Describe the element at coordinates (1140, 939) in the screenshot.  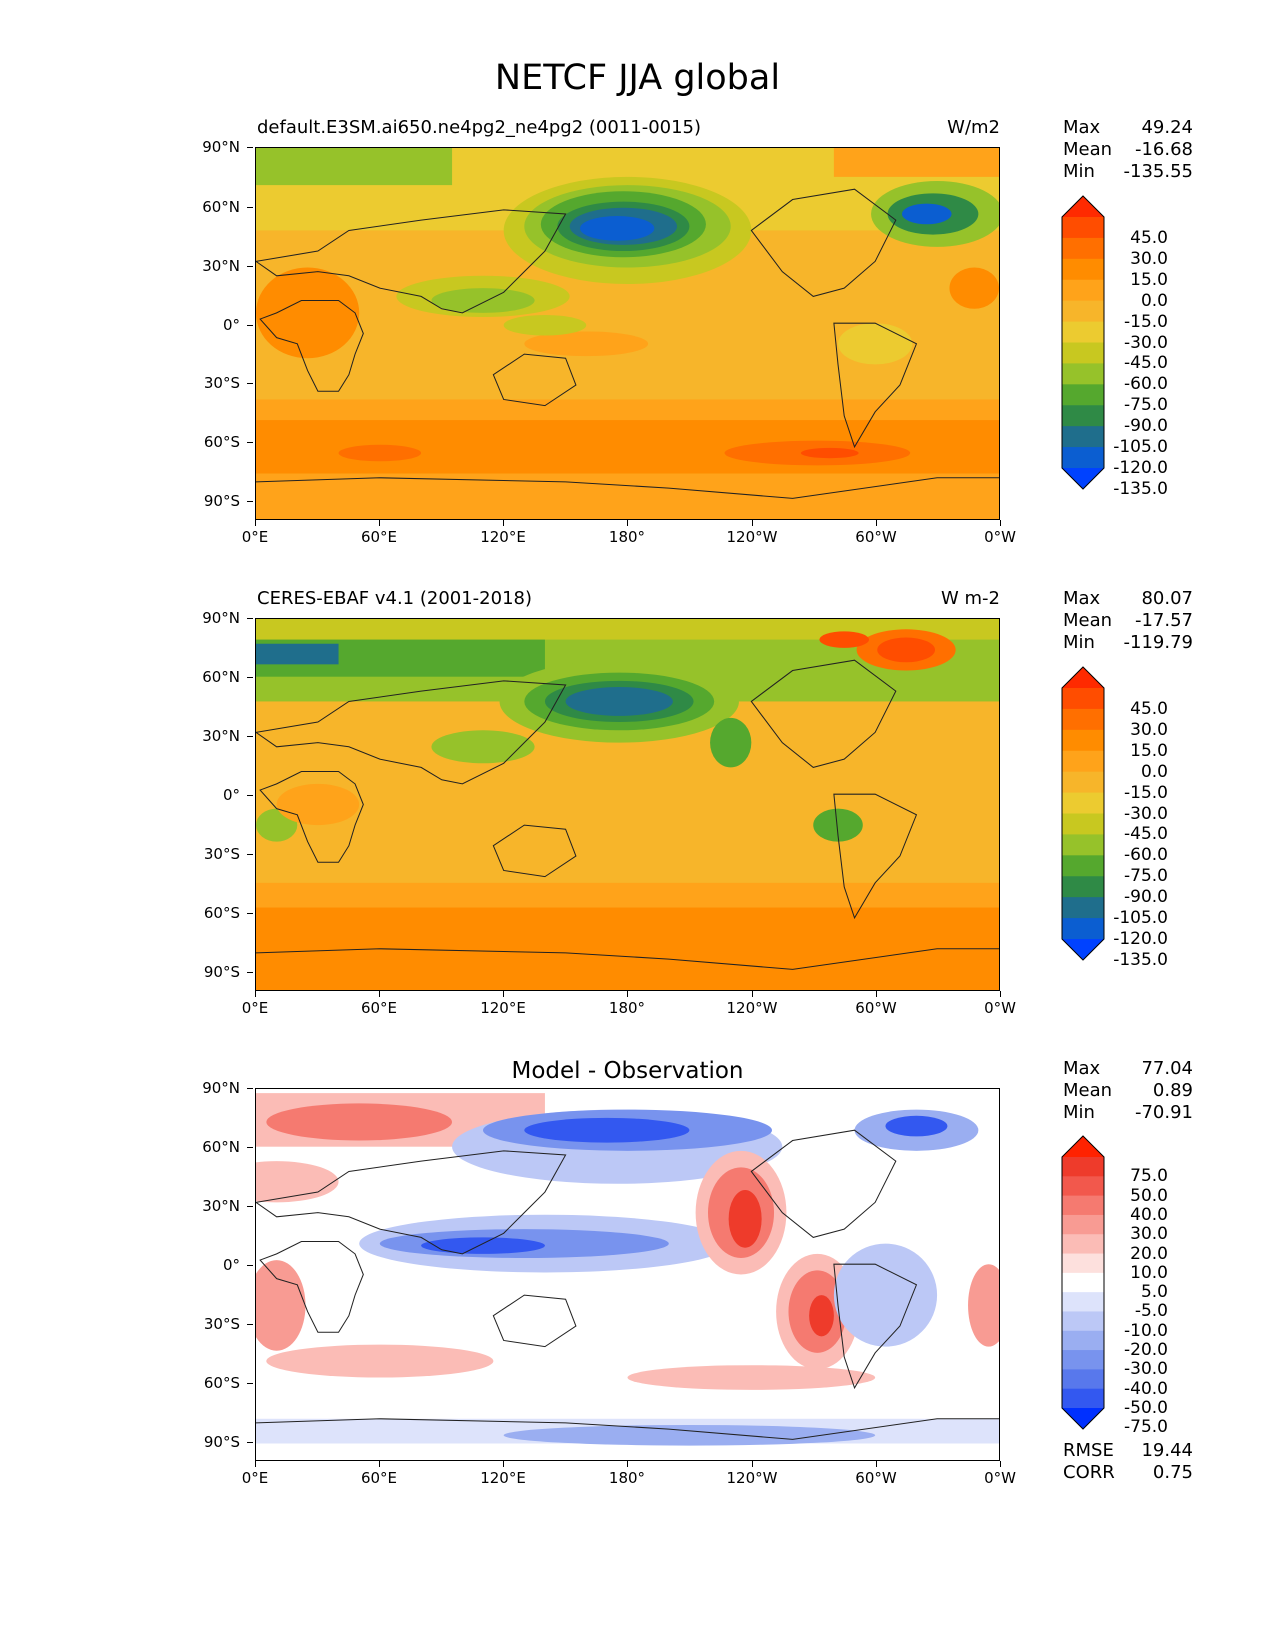
I see `colorbar-tick-label: -120.0` at that location.